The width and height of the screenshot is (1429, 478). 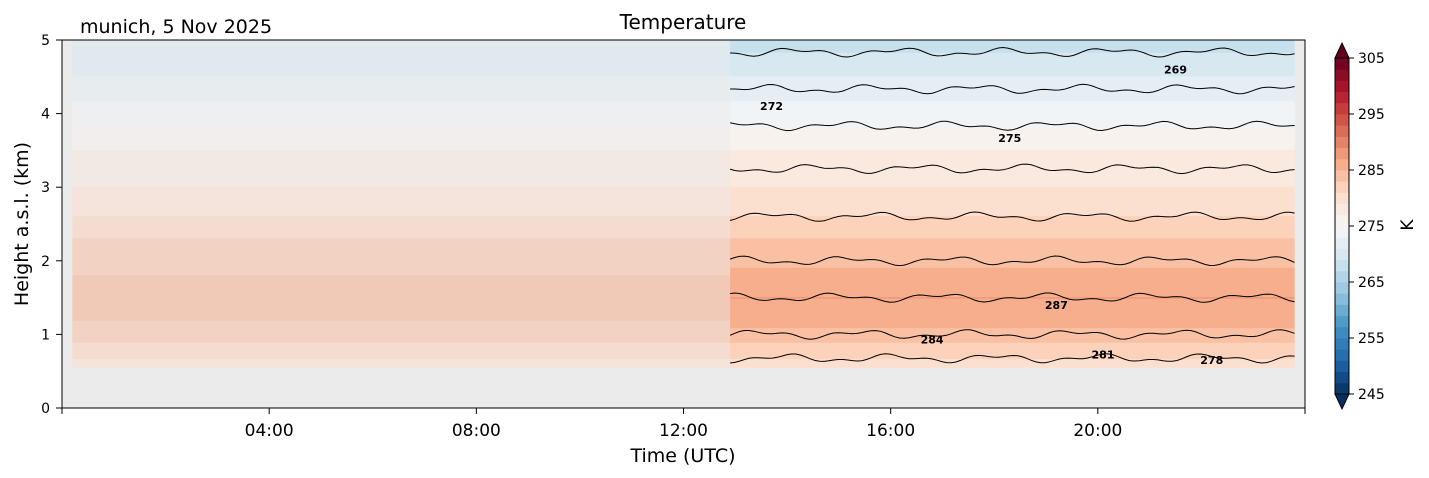 I want to click on chart-subtitle: munich, 5 Nov 2025, so click(x=176, y=27).